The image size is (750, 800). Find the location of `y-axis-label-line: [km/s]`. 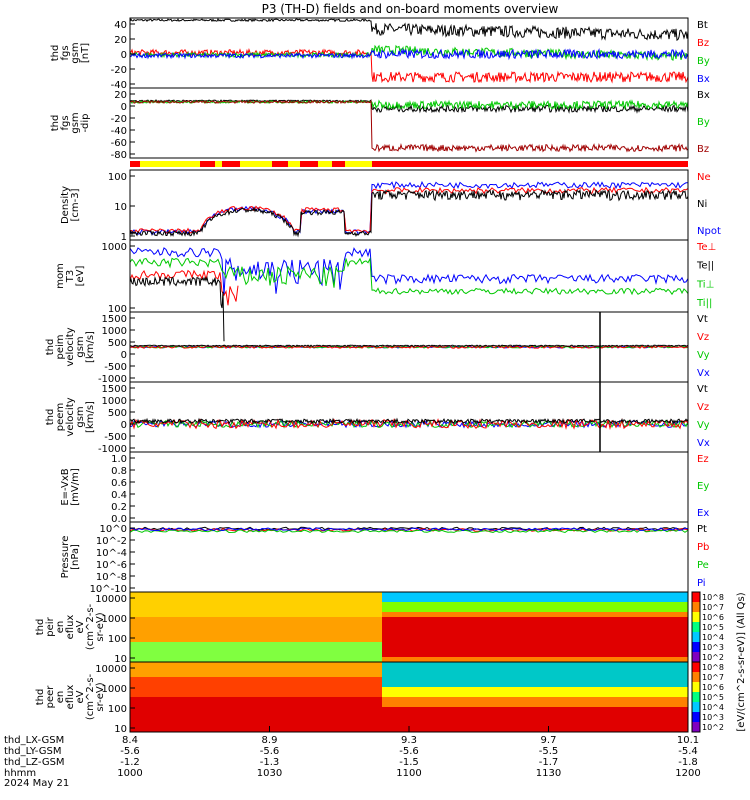

y-axis-label-line: [km/s] is located at coordinates (90, 347).